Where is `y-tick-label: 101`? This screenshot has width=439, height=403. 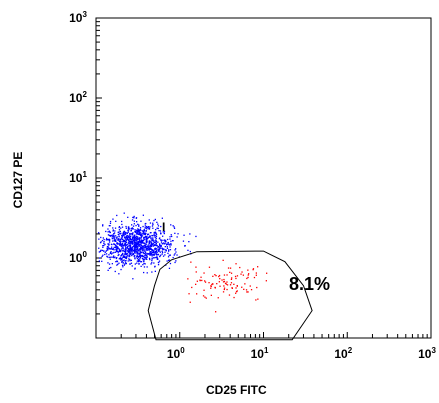
y-tick-label: 101 is located at coordinates (78, 177).